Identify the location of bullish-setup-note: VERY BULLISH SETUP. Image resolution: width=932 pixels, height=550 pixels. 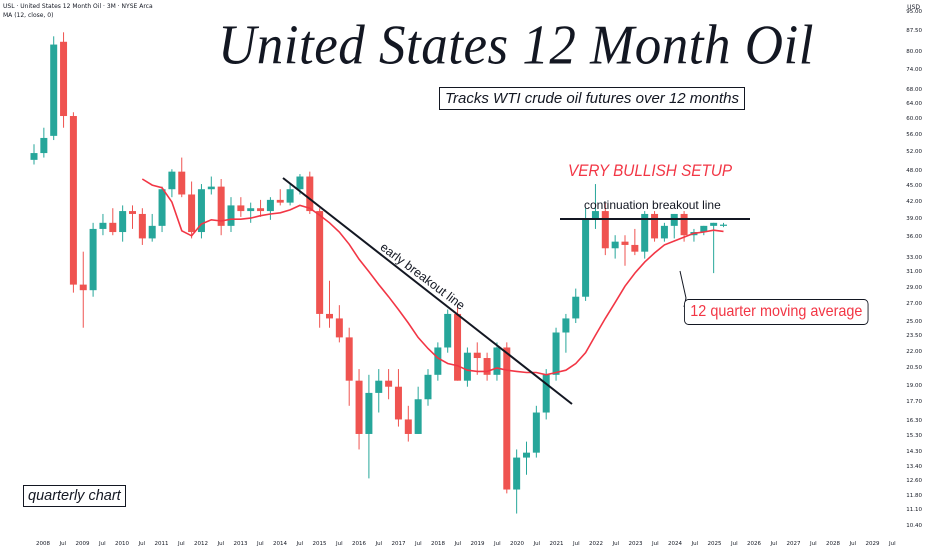
(650, 170).